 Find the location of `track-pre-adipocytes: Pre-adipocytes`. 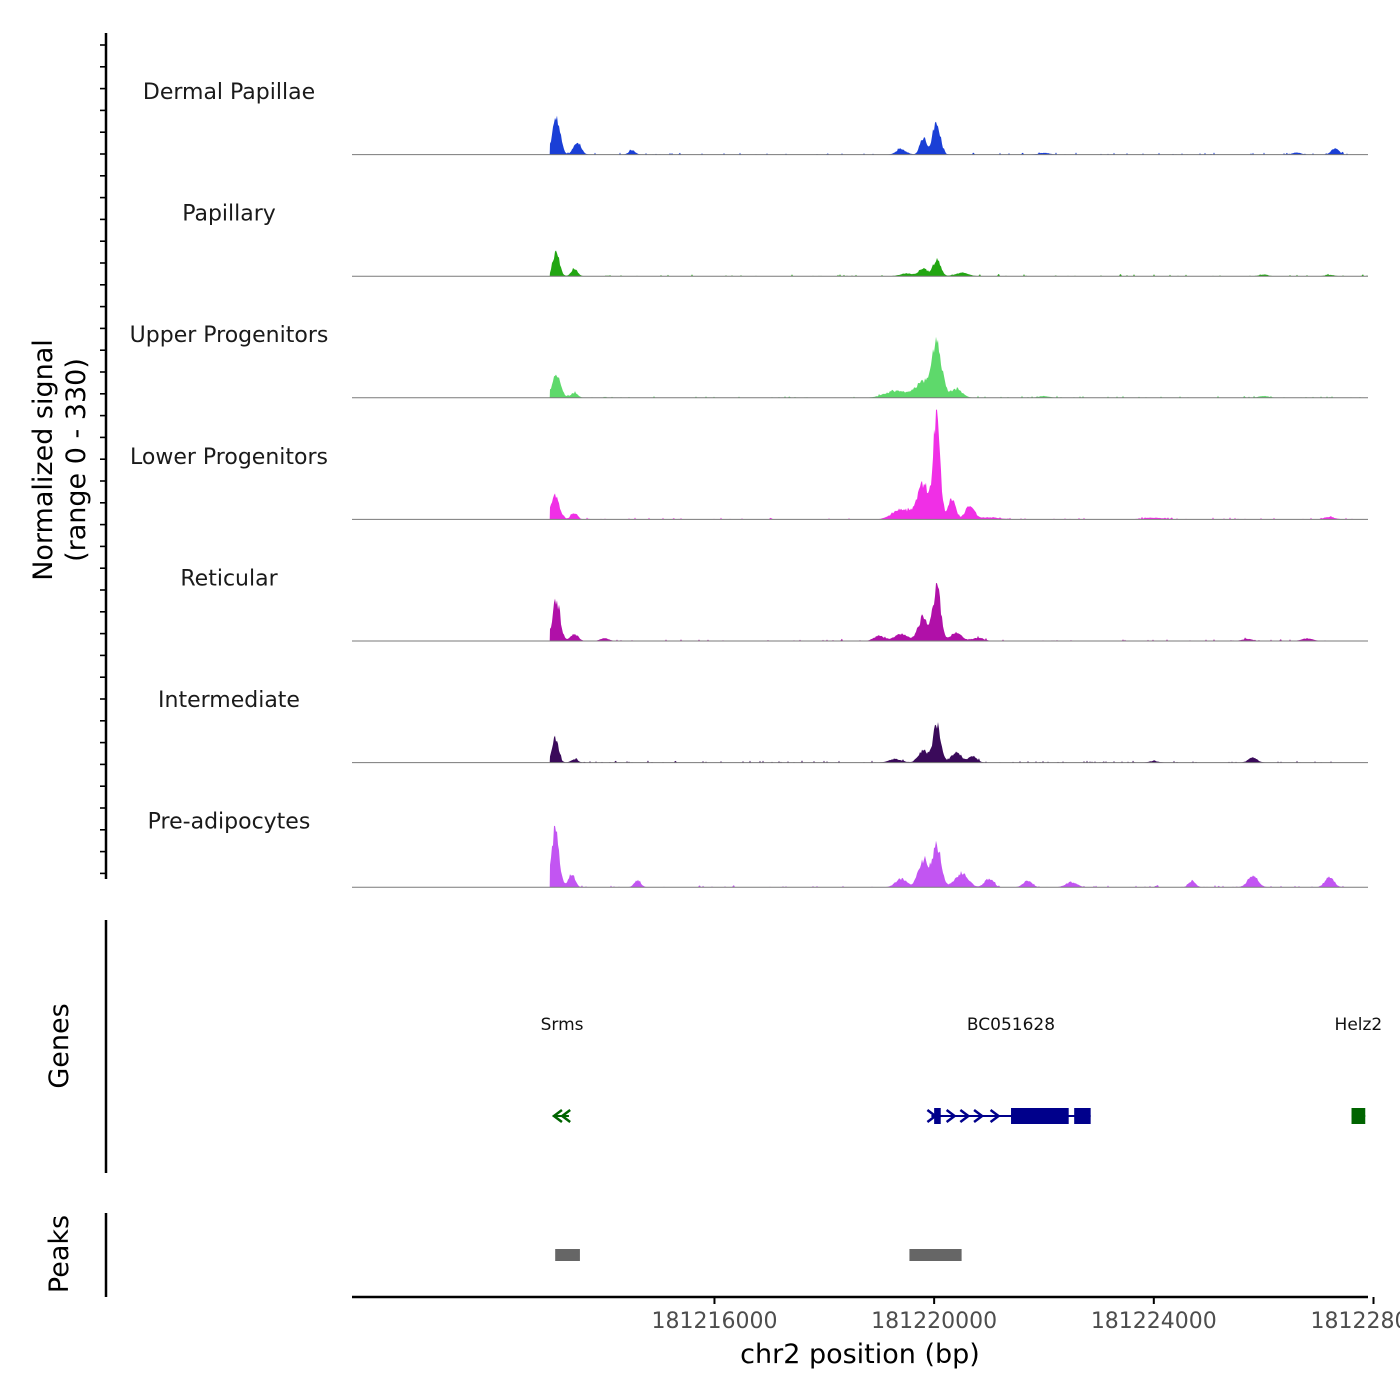

track-pre-adipocytes: Pre-adipocytes is located at coordinates (758, 849).